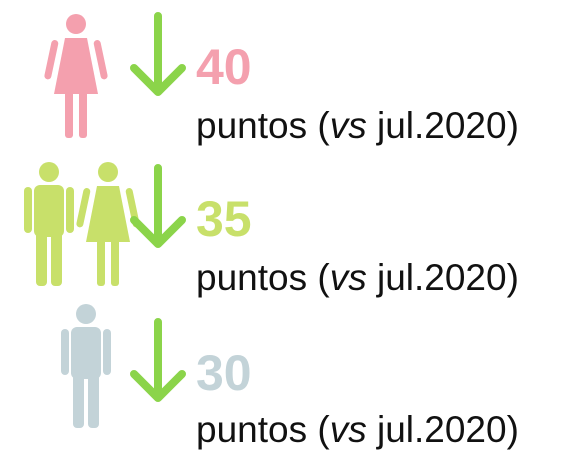  I want to click on value: 40, so click(224, 67).